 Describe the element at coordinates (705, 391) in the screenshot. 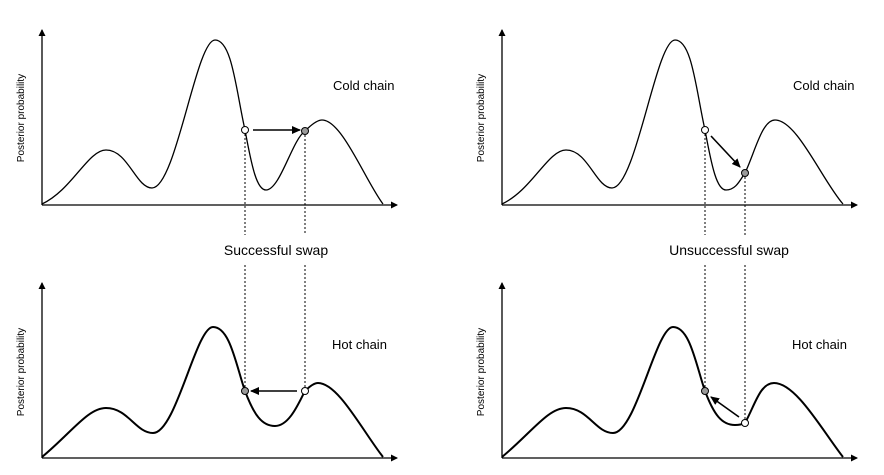

I see `right-hot-proposed-state` at that location.